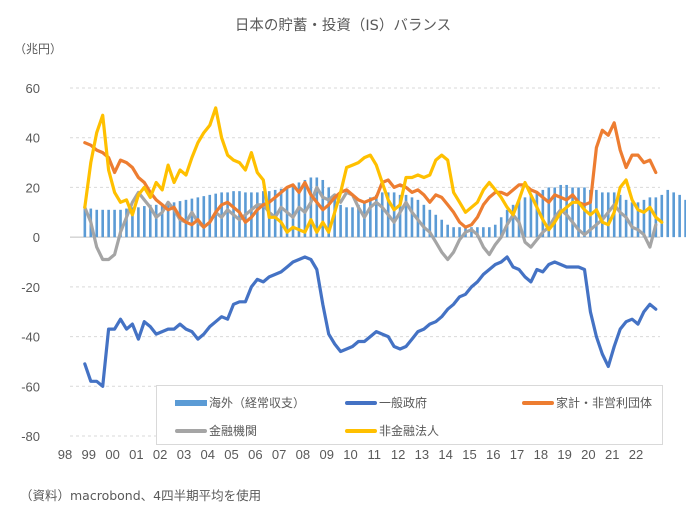 This screenshot has height=510, width=686. I want to click on y-tick-label: -20, so click(30, 287).